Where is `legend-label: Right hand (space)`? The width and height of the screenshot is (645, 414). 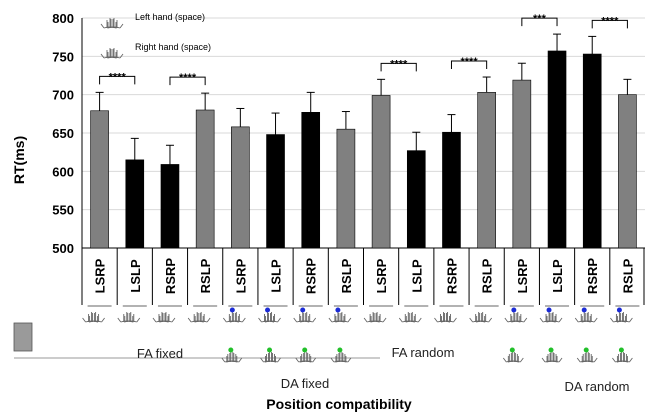 legend-label: Right hand (space) is located at coordinates (173, 47).